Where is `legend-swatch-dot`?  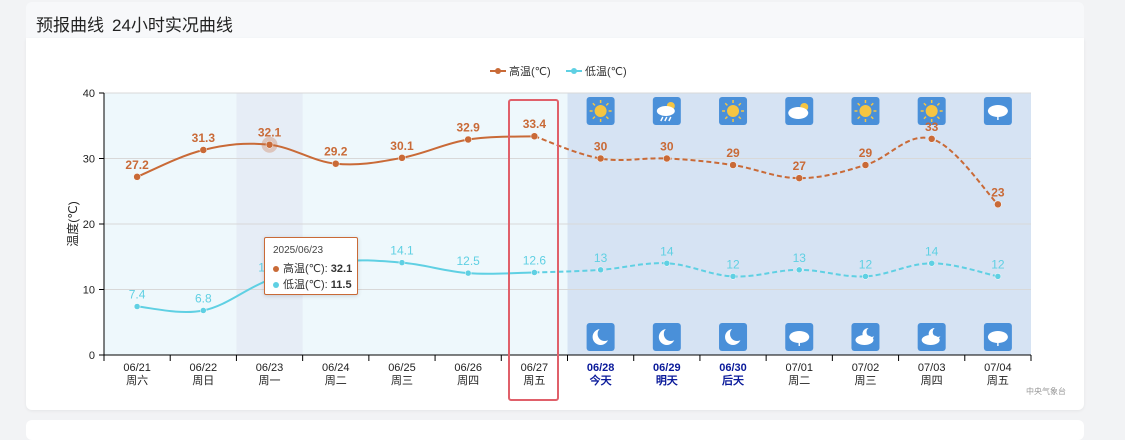 legend-swatch-dot is located at coordinates (574, 71).